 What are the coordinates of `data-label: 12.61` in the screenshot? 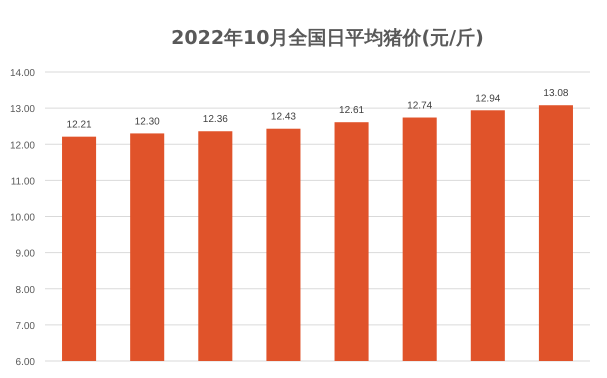 It's located at (352, 110).